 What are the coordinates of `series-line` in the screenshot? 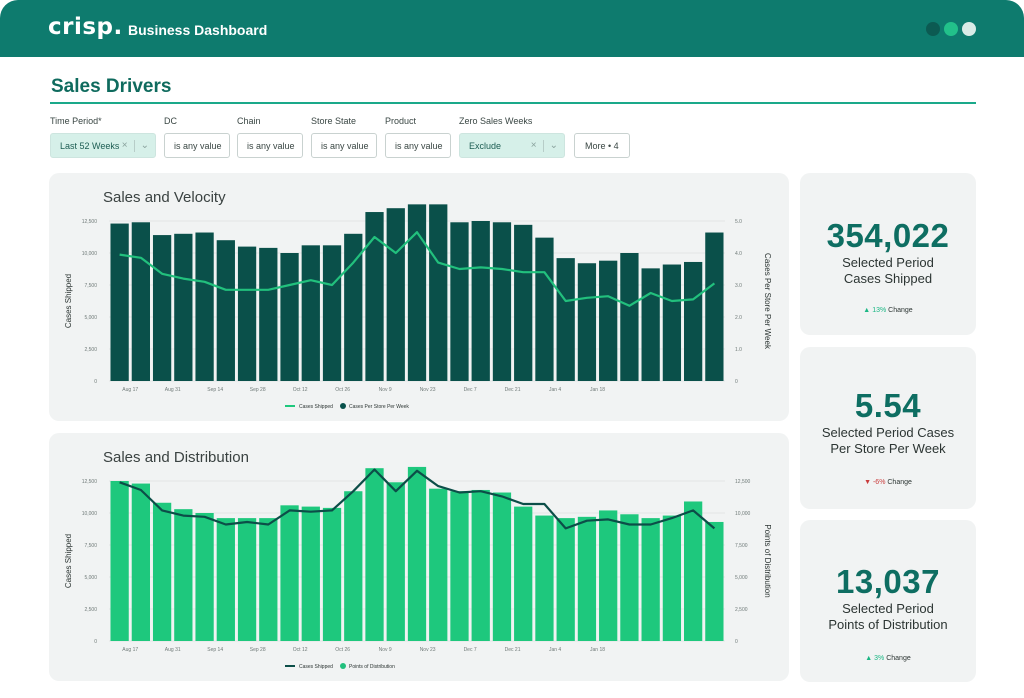 It's located at (417, 269).